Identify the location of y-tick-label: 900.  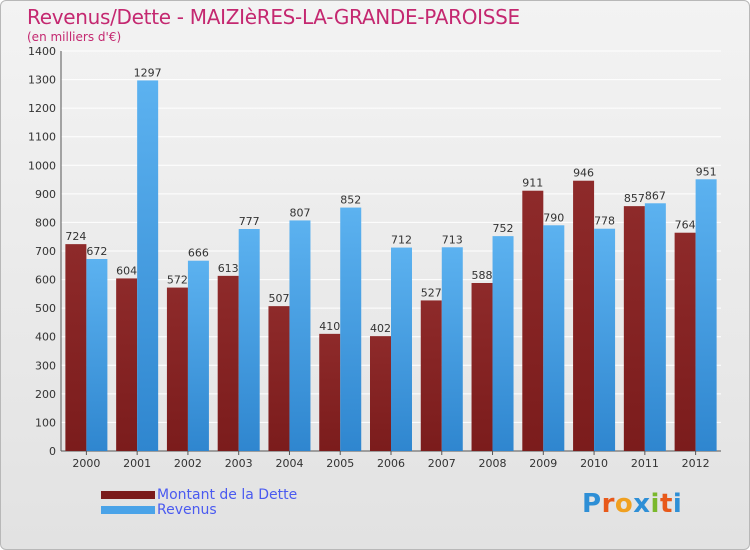
(45, 194).